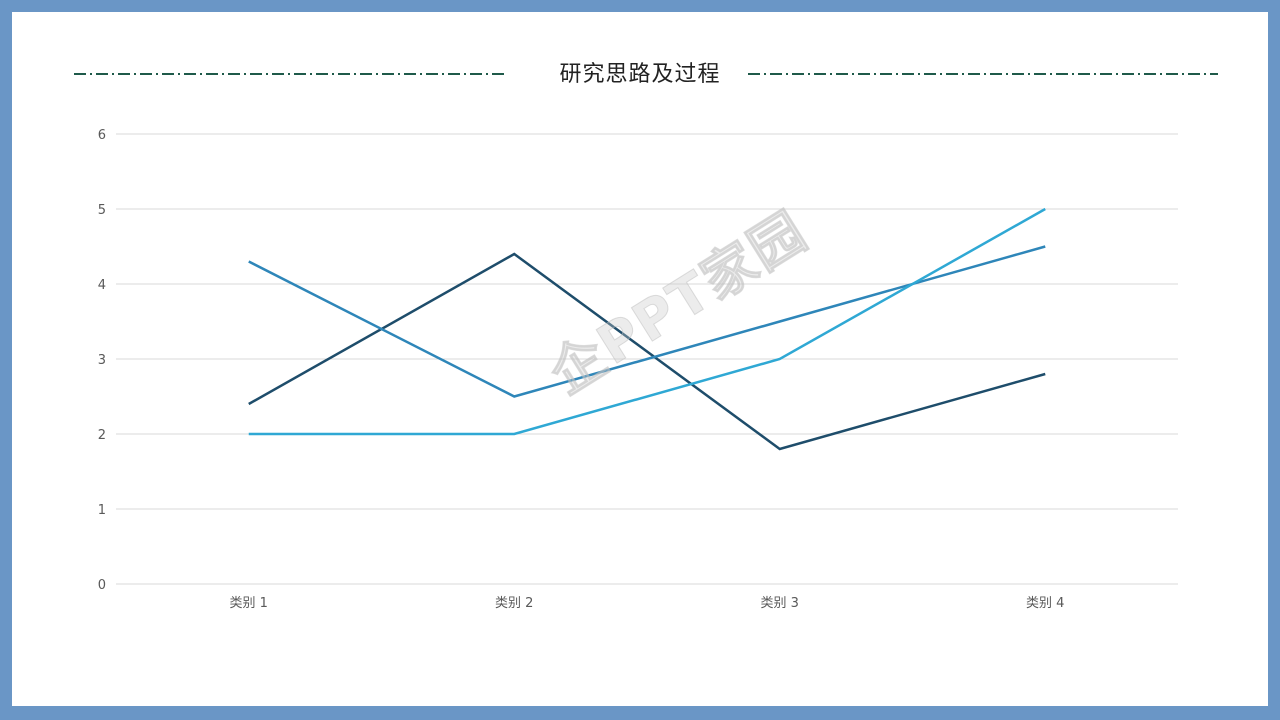 The height and width of the screenshot is (720, 1280). What do you see at coordinates (102, 510) in the screenshot?
I see `y-tick-label: 1` at bounding box center [102, 510].